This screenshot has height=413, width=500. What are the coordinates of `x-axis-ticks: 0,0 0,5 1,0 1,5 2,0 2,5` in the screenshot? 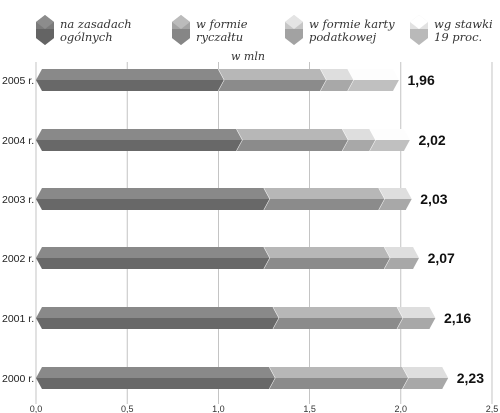 It's located at (264, 408).